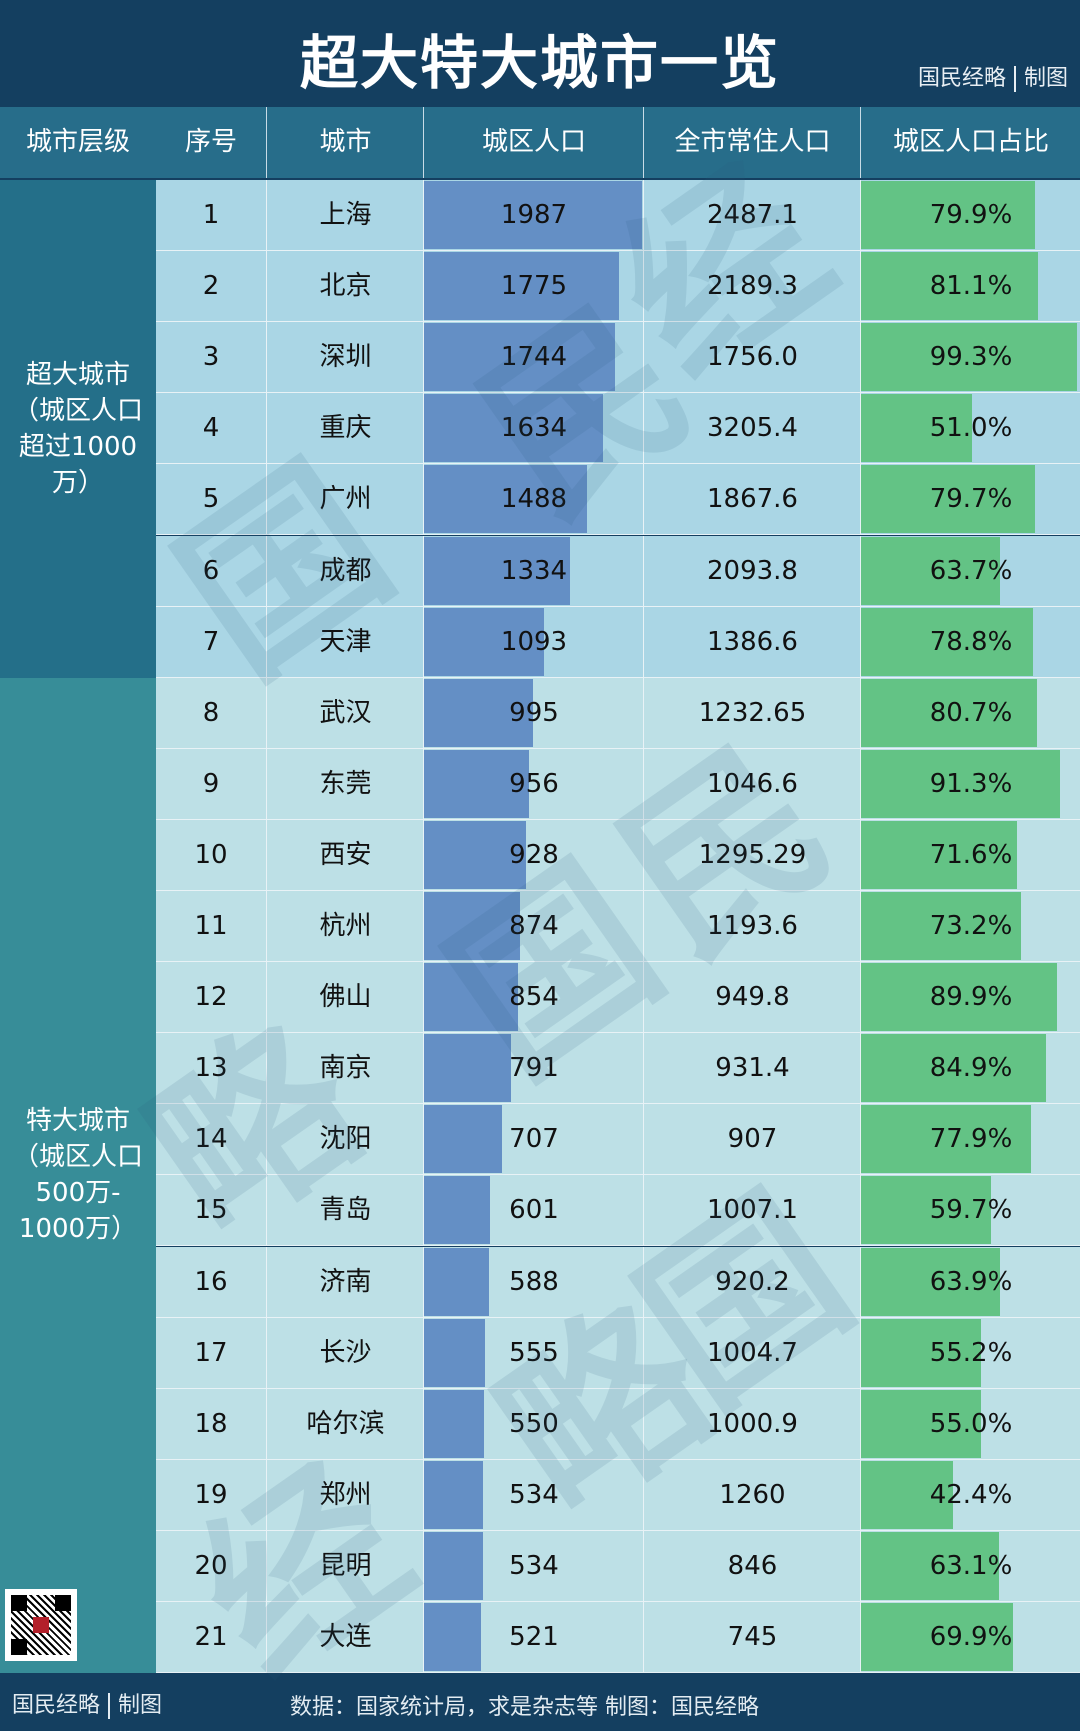 The image size is (1080, 1731). I want to click on rank-cell-text: 1, so click(211, 215).